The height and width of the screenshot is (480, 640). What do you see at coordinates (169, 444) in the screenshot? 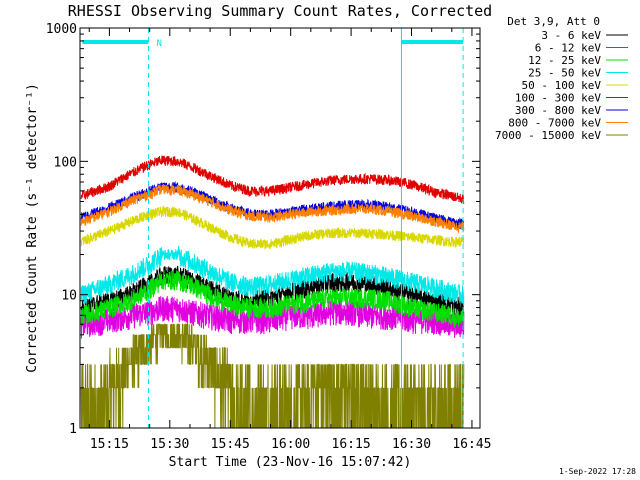
I see `x-tick-label: 15:30` at bounding box center [169, 444].